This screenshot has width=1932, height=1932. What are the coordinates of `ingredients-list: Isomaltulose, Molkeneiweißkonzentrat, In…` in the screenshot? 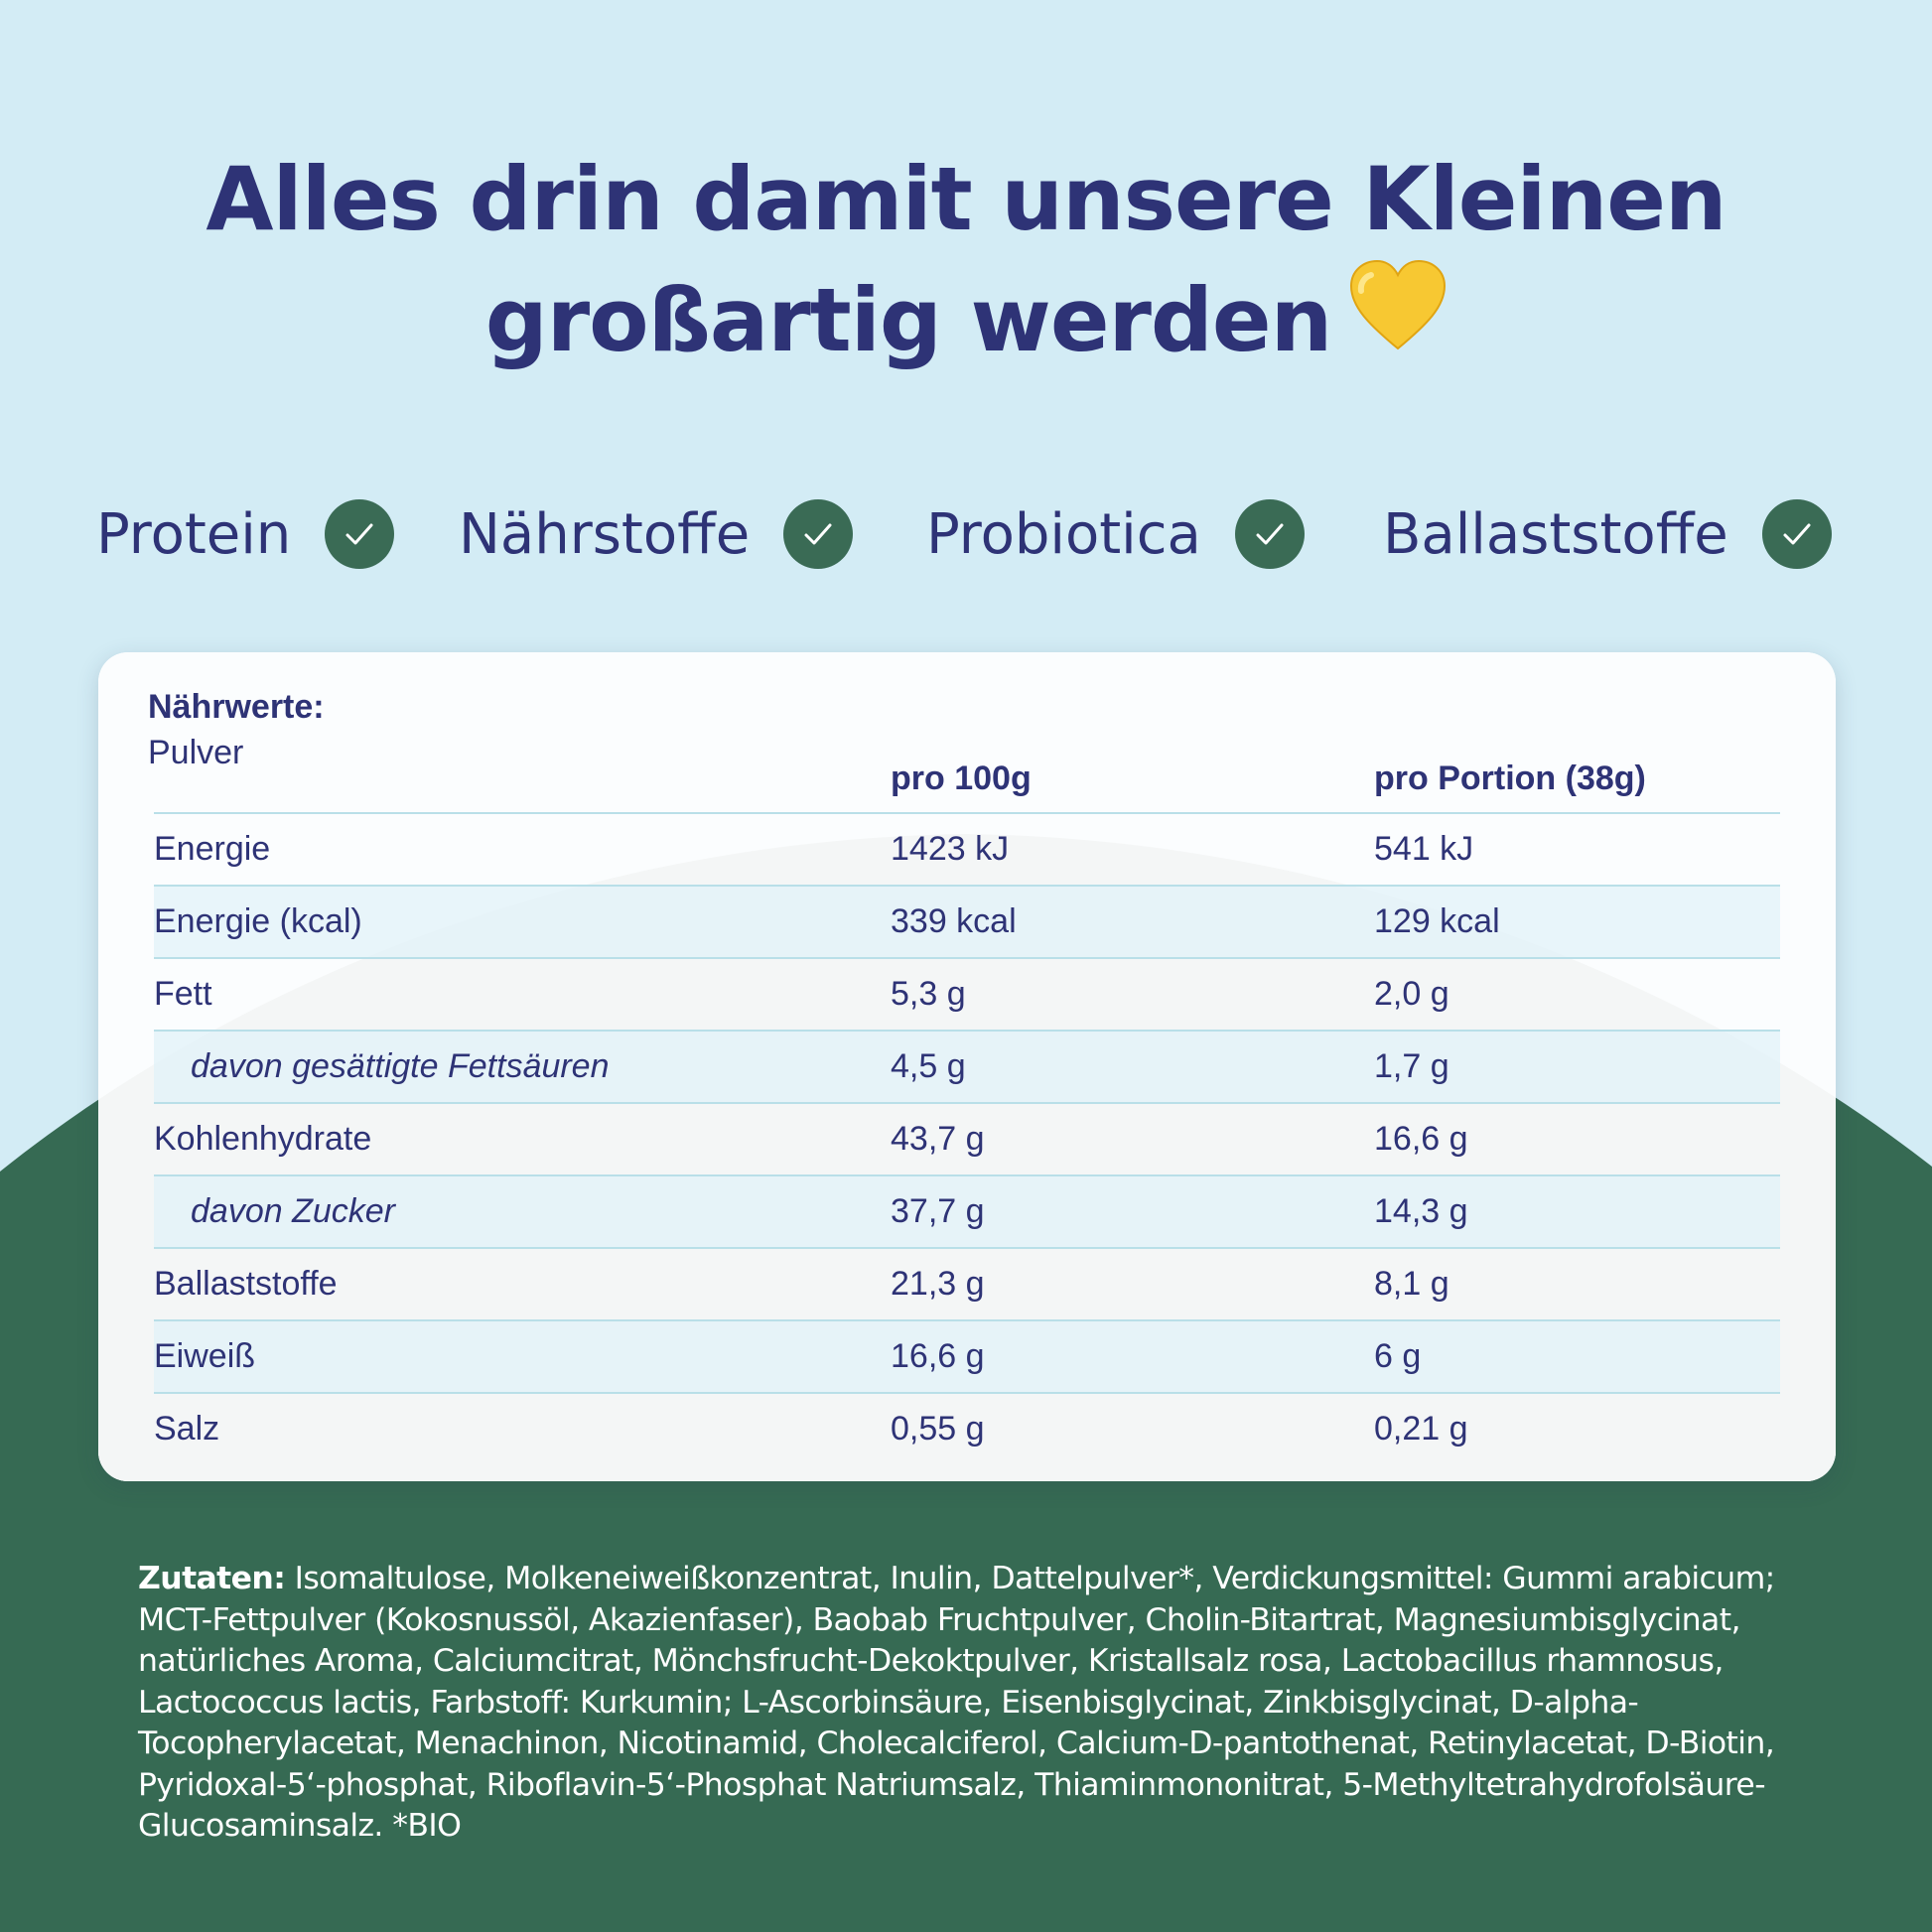 It's located at (957, 1703).